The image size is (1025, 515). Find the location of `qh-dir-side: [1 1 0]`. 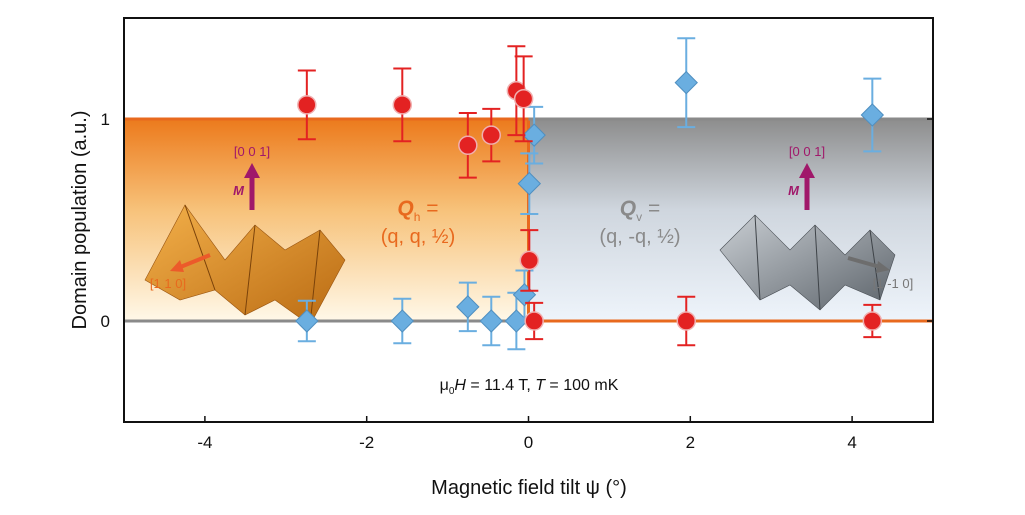

qh-dir-side: [1 1 0] is located at coordinates (168, 283).